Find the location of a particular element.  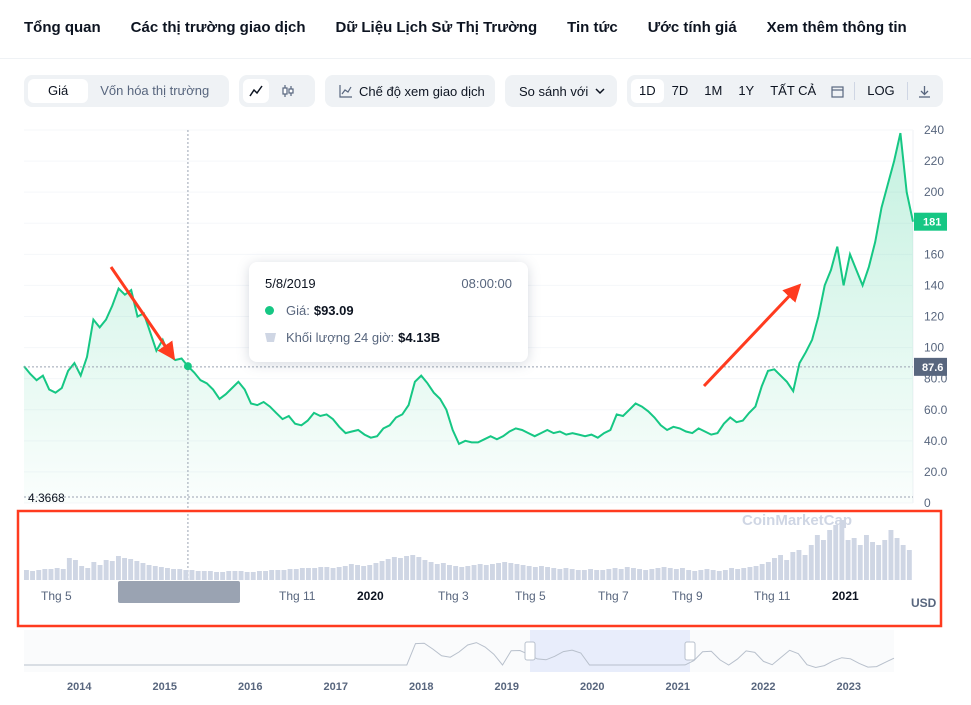

nav-item-markets: Các thị trường giao dịch is located at coordinates (218, 27).